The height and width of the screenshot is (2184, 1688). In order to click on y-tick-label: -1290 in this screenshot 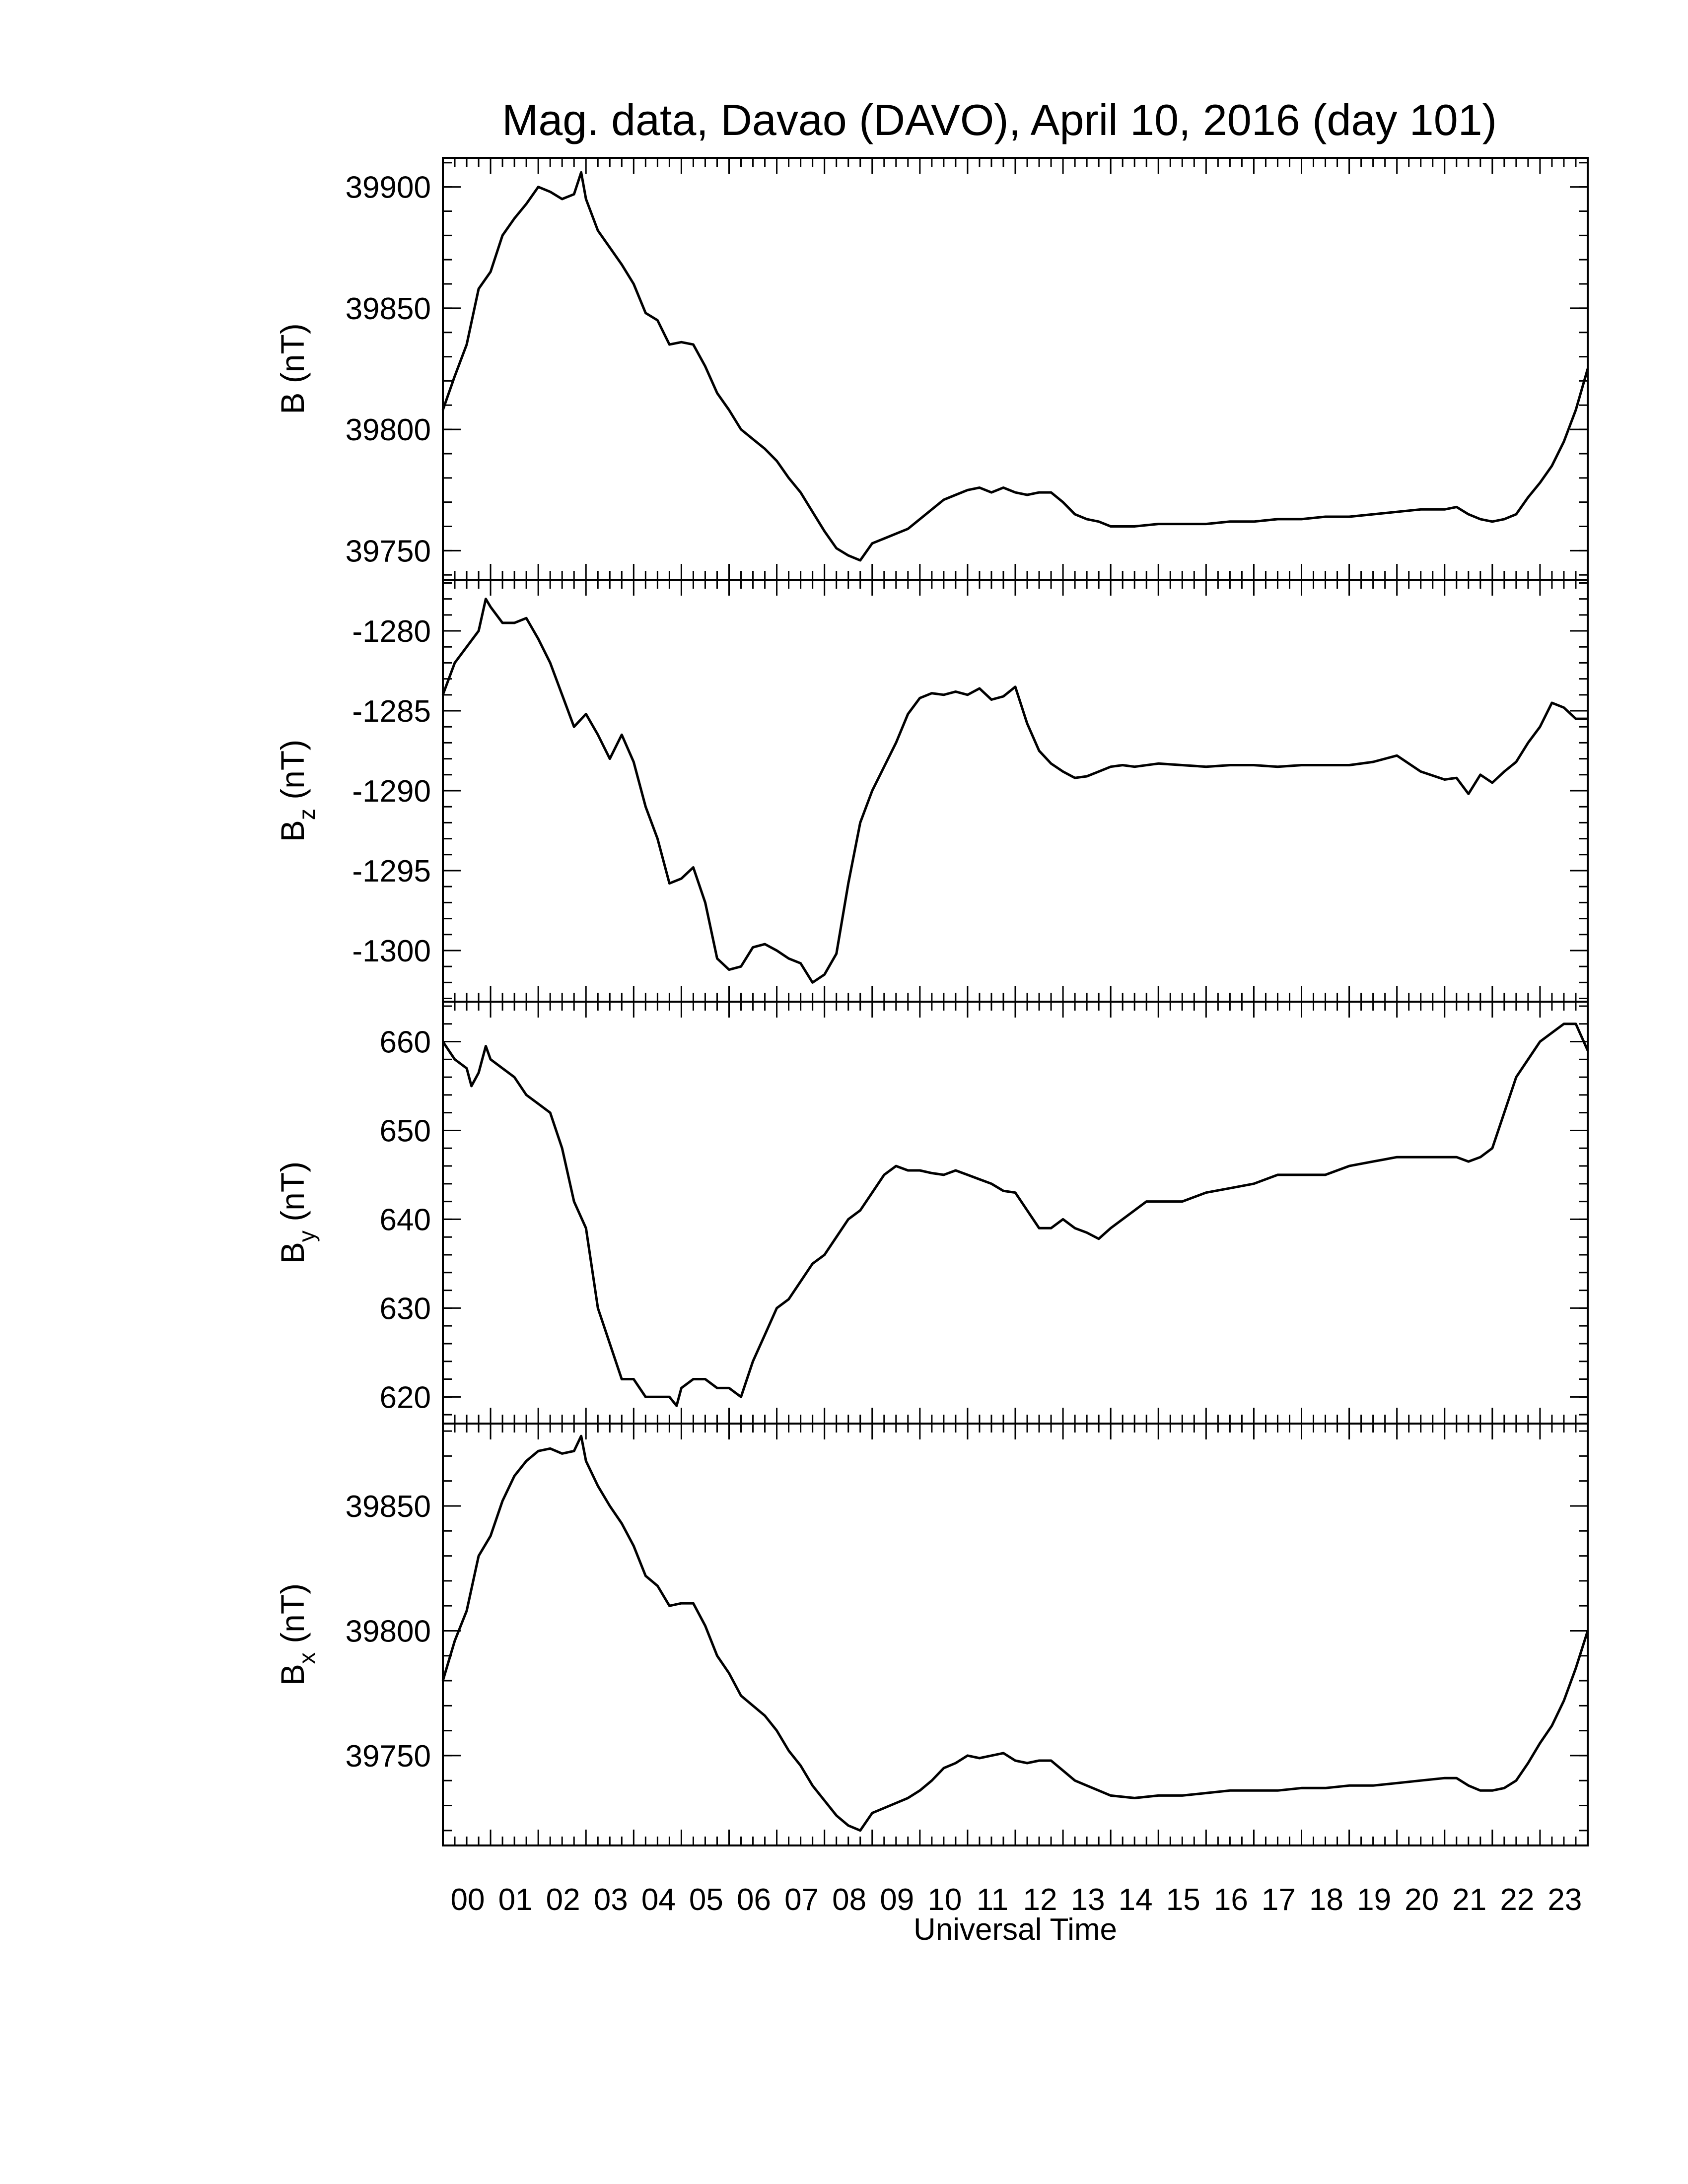, I will do `click(391, 791)`.